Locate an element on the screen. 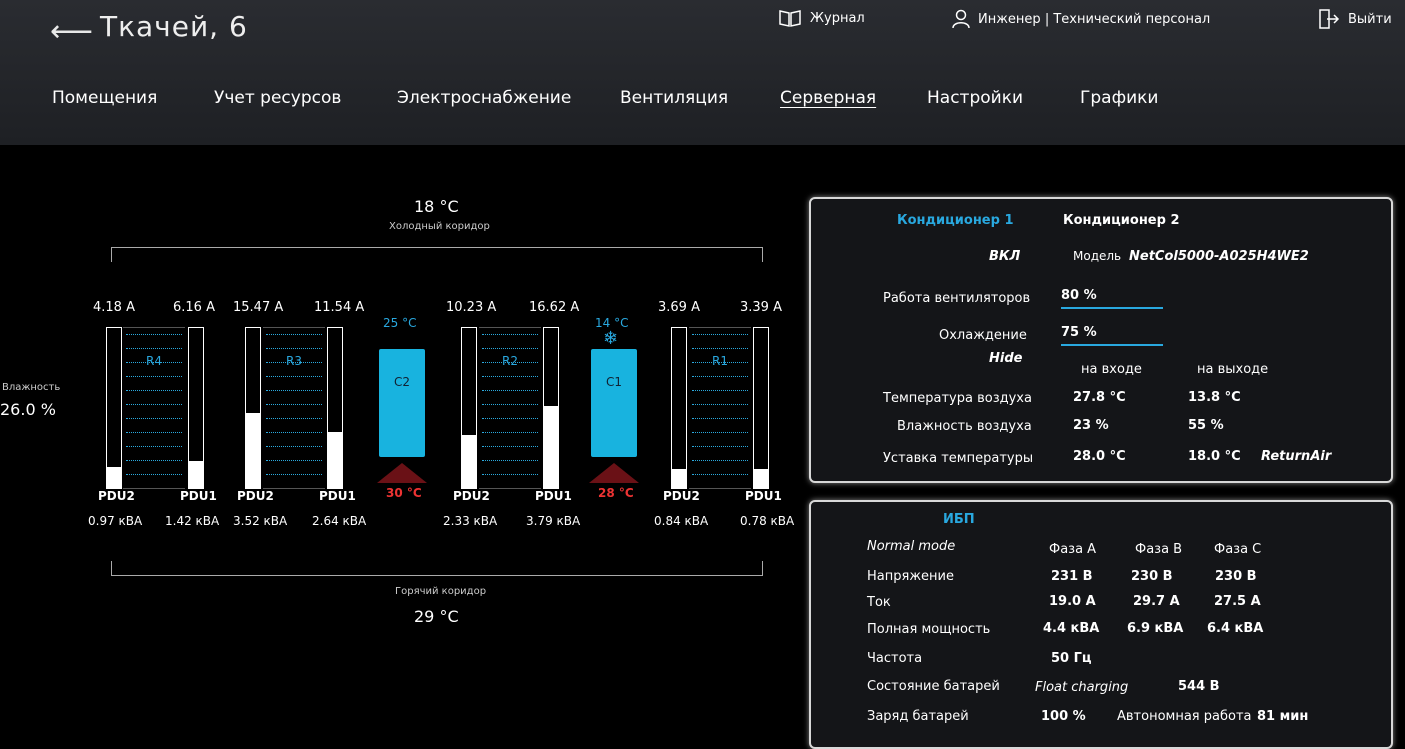 The width and height of the screenshot is (1405, 749). ups-freq-value: 50 Гц is located at coordinates (1071, 658).